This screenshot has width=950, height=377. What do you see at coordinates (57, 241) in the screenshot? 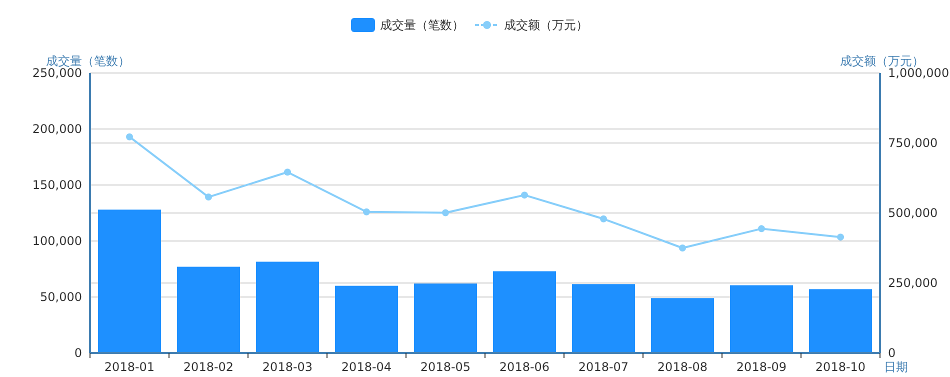
I see `y-tick-label: 100,000` at bounding box center [57, 241].